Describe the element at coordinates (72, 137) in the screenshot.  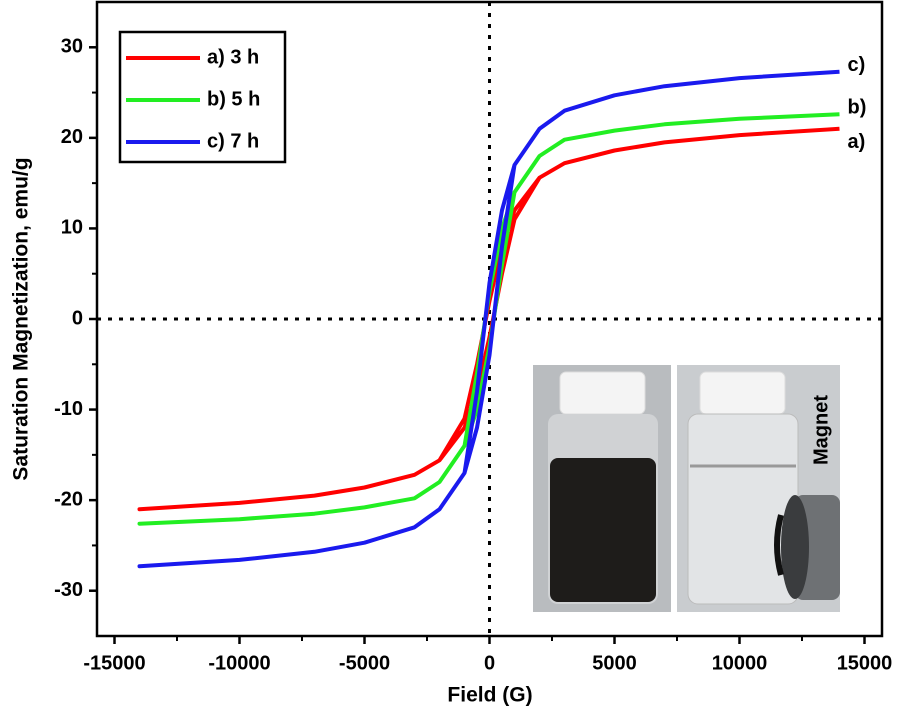
I see `y-tick-label: 20` at that location.